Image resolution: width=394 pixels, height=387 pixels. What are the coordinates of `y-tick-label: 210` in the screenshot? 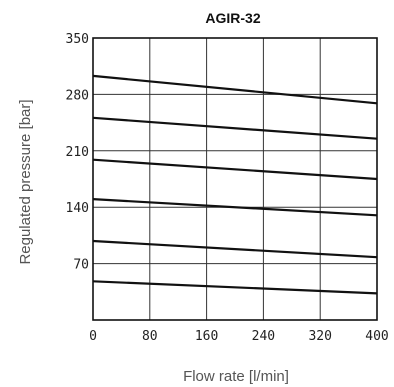 It's located at (77, 152).